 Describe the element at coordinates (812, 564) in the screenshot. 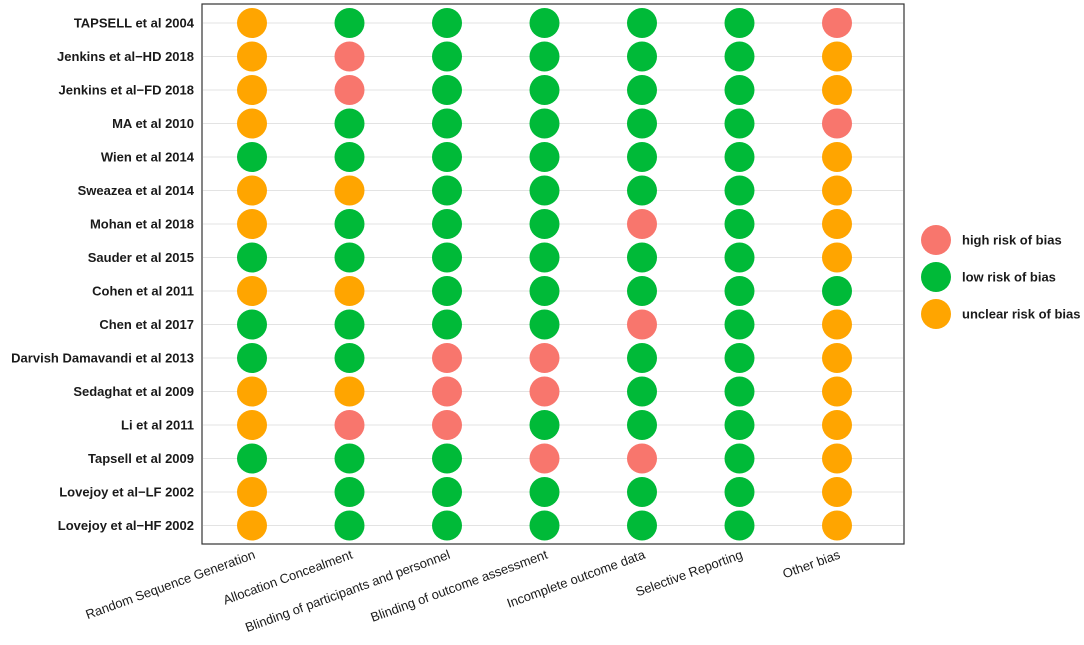

I see `domain-label: Other bias` at that location.